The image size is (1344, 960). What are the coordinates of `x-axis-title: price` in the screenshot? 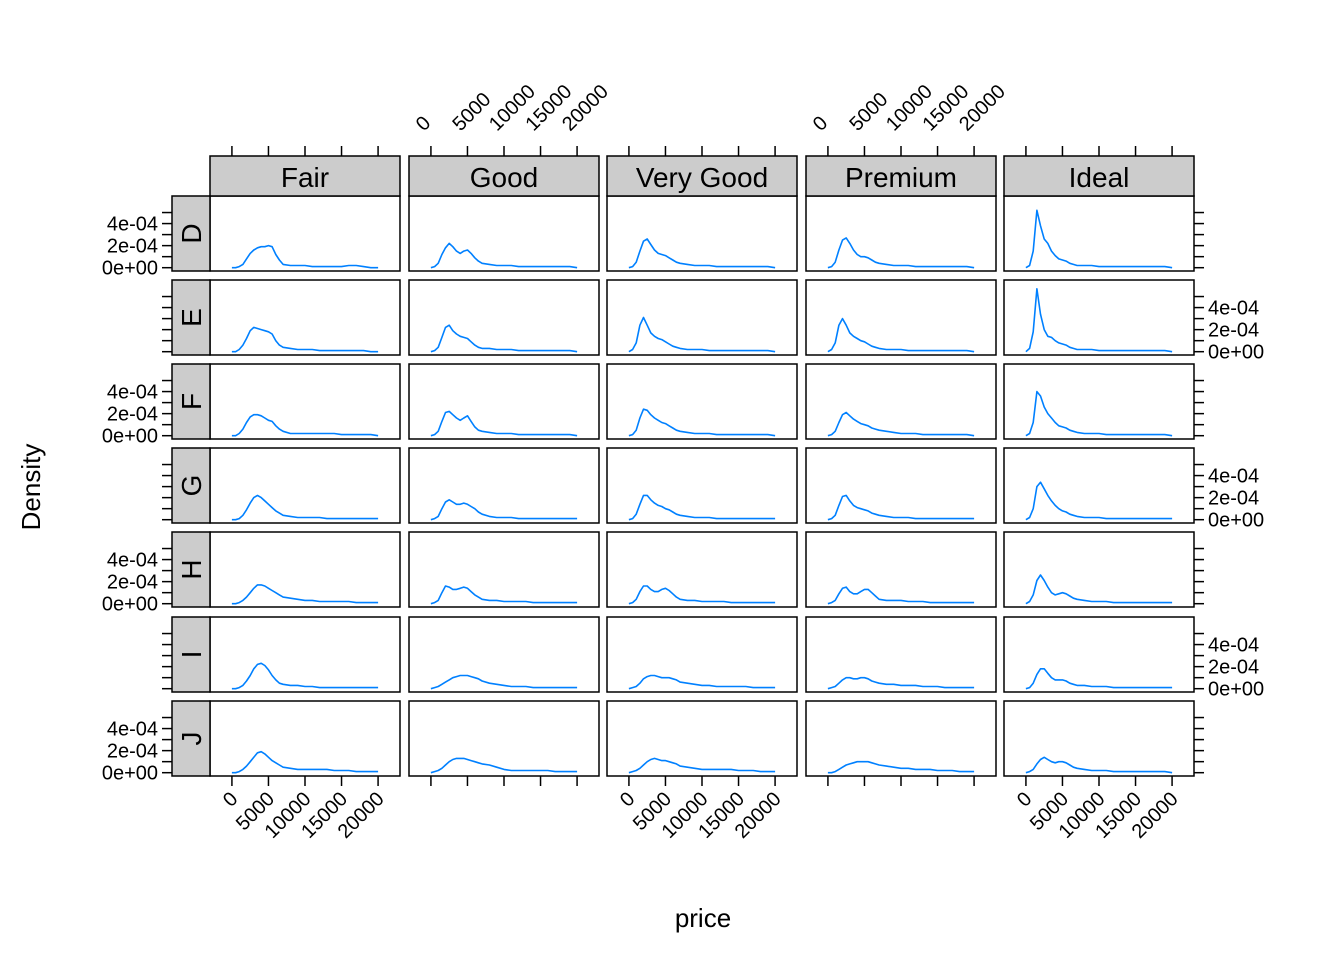 It's located at (703, 918).